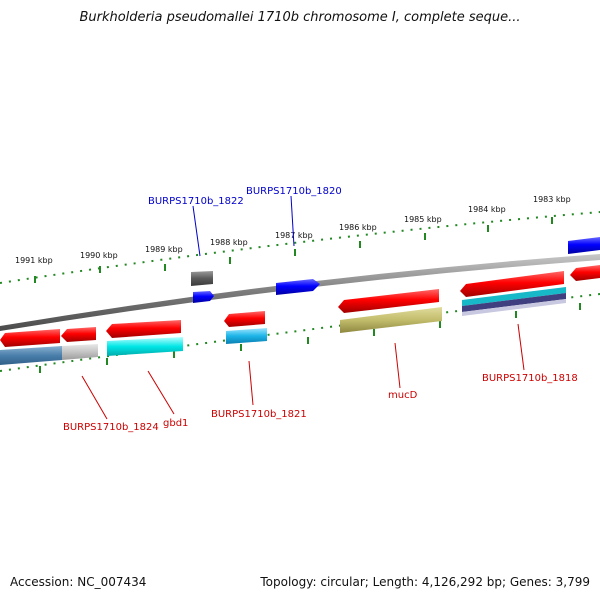 The width and height of the screenshot is (600, 600). Describe the element at coordinates (229, 242) in the screenshot. I see `tick-label: 1988 kbp` at that location.